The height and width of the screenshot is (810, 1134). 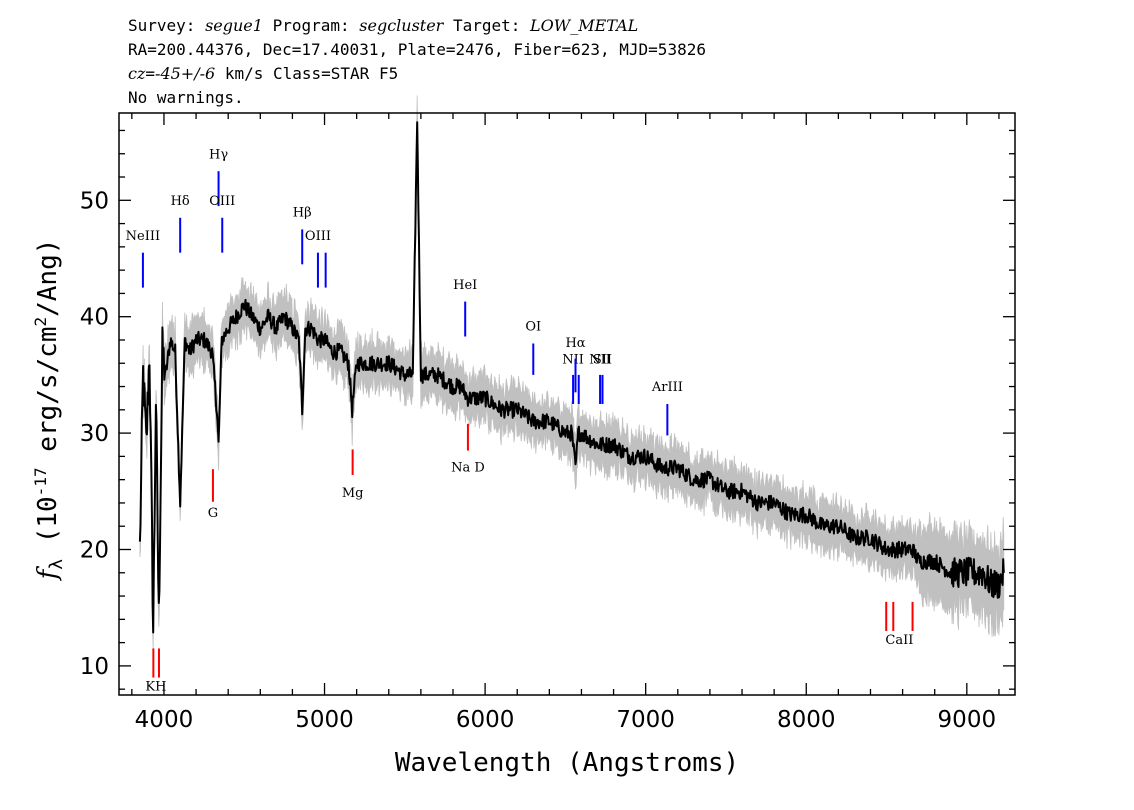 What do you see at coordinates (899, 640) in the screenshot?
I see `absorption-line-label: CaII` at bounding box center [899, 640].